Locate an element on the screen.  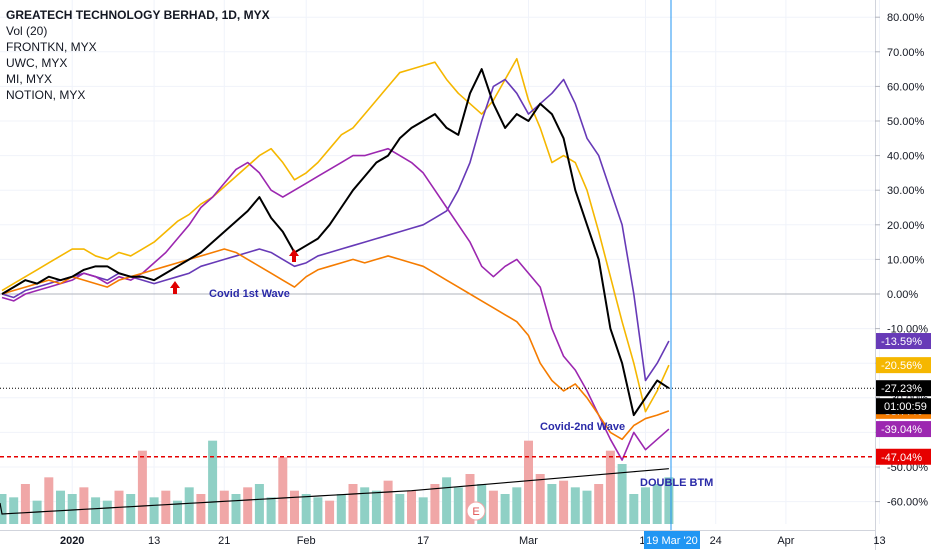
legend-frontkn: FRONTKN, MYX is located at coordinates (51, 47).